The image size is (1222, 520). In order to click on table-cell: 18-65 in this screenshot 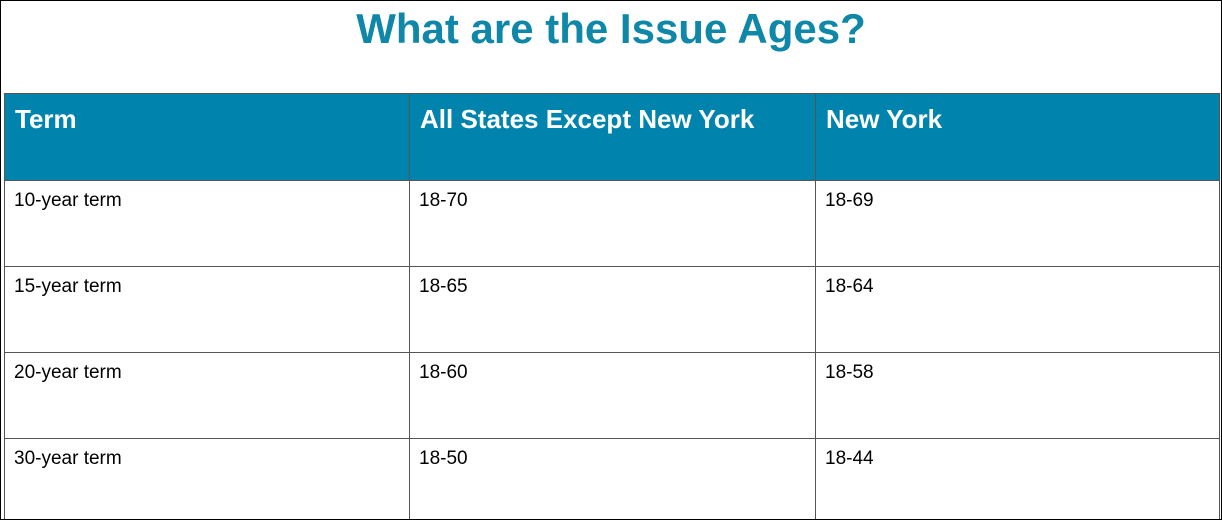, I will do `click(612, 309)`.